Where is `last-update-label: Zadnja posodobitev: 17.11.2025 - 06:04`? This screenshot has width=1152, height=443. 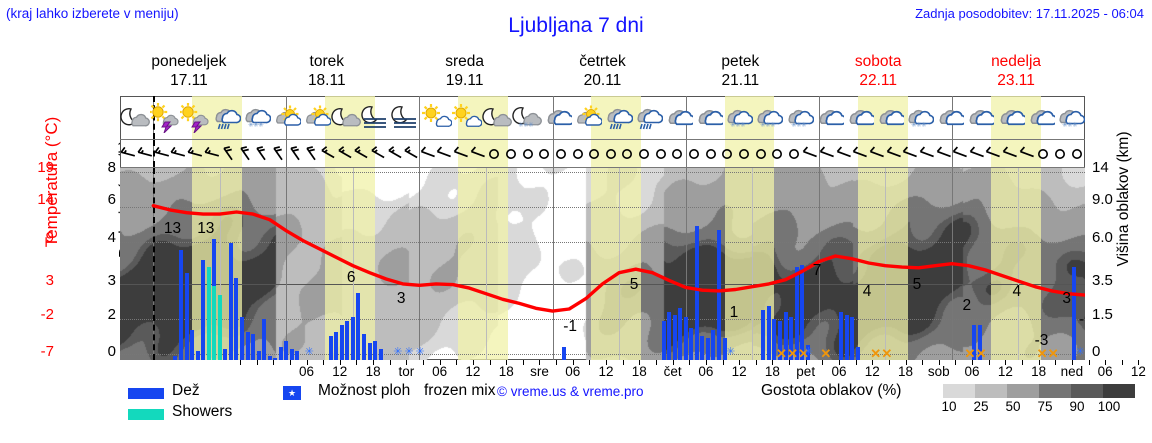 last-update-label: Zadnja posodobitev: 17.11.2025 - 06:04 is located at coordinates (1029, 13).